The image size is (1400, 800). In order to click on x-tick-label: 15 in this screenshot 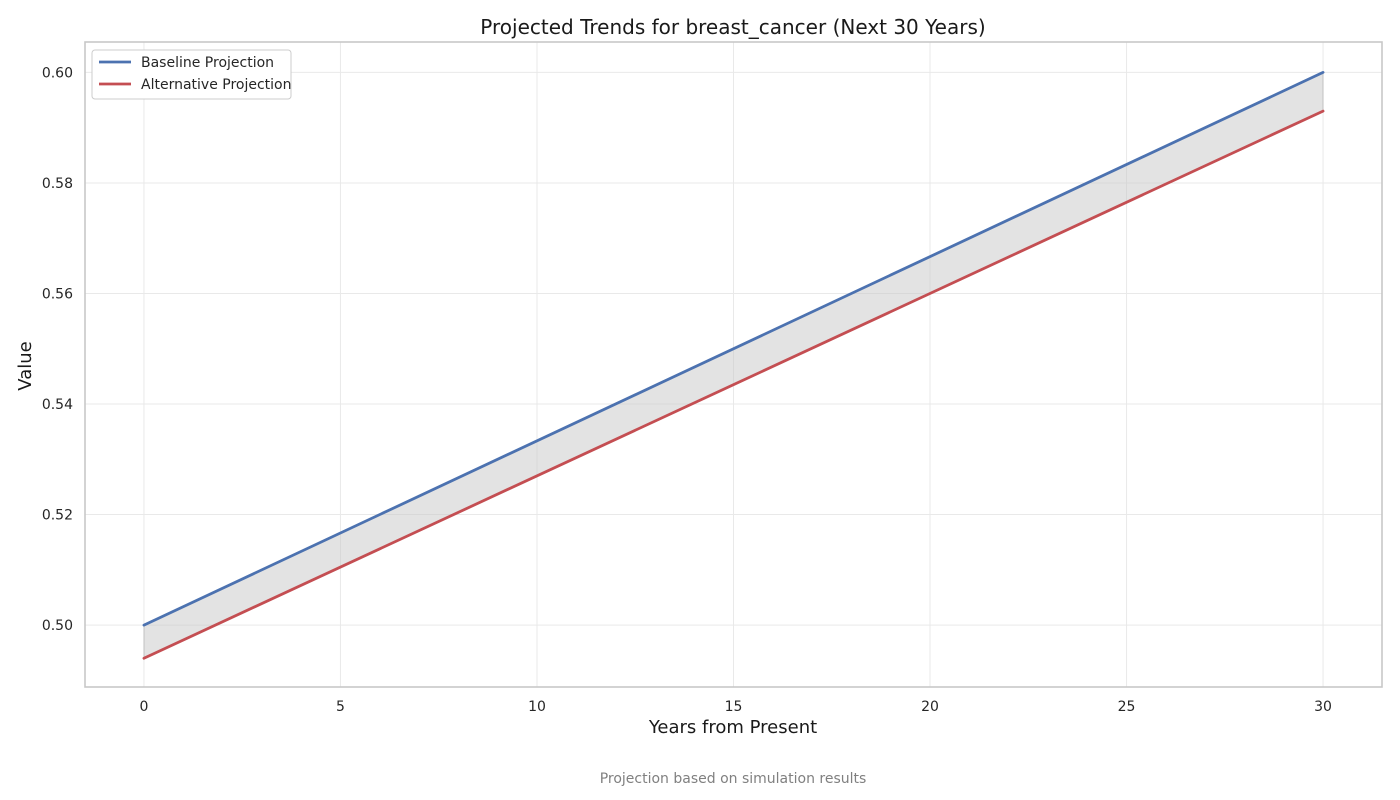, I will do `click(734, 707)`.